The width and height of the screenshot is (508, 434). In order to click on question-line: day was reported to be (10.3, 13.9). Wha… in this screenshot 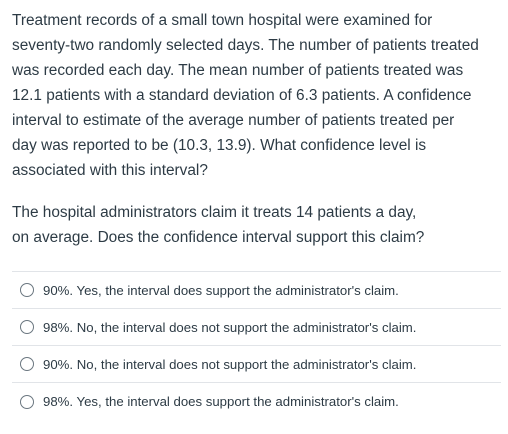, I will do `click(219, 145)`.